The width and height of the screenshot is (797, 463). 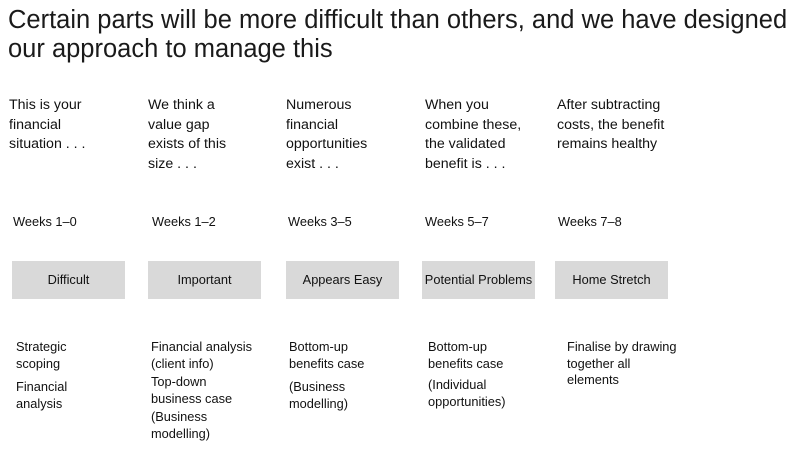 What do you see at coordinates (467, 393) in the screenshot?
I see `activity-item: (Individual opportunities)` at bounding box center [467, 393].